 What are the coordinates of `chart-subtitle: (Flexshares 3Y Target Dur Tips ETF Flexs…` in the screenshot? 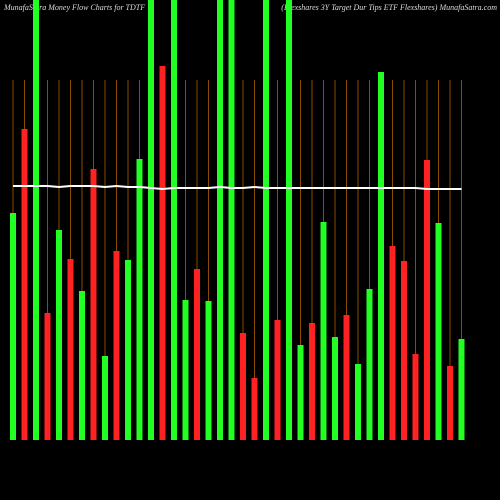 It's located at (389, 7).